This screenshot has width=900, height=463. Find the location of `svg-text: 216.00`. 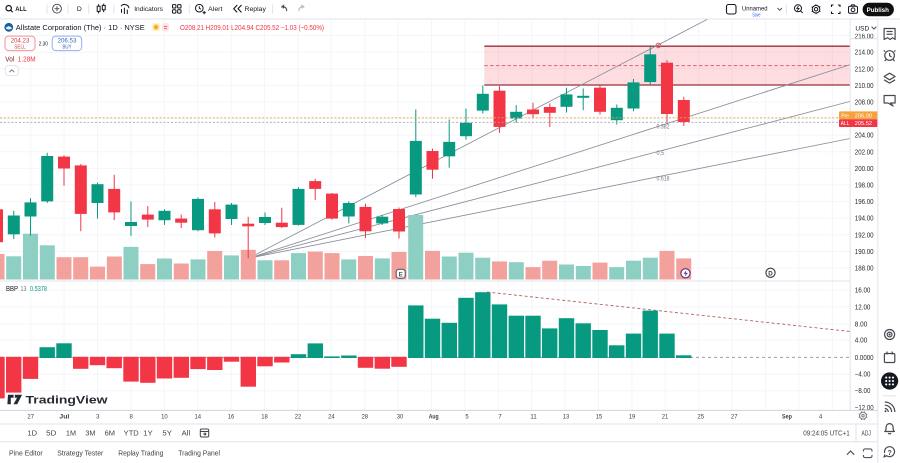

svg-text: 216.00 is located at coordinates (864, 36).